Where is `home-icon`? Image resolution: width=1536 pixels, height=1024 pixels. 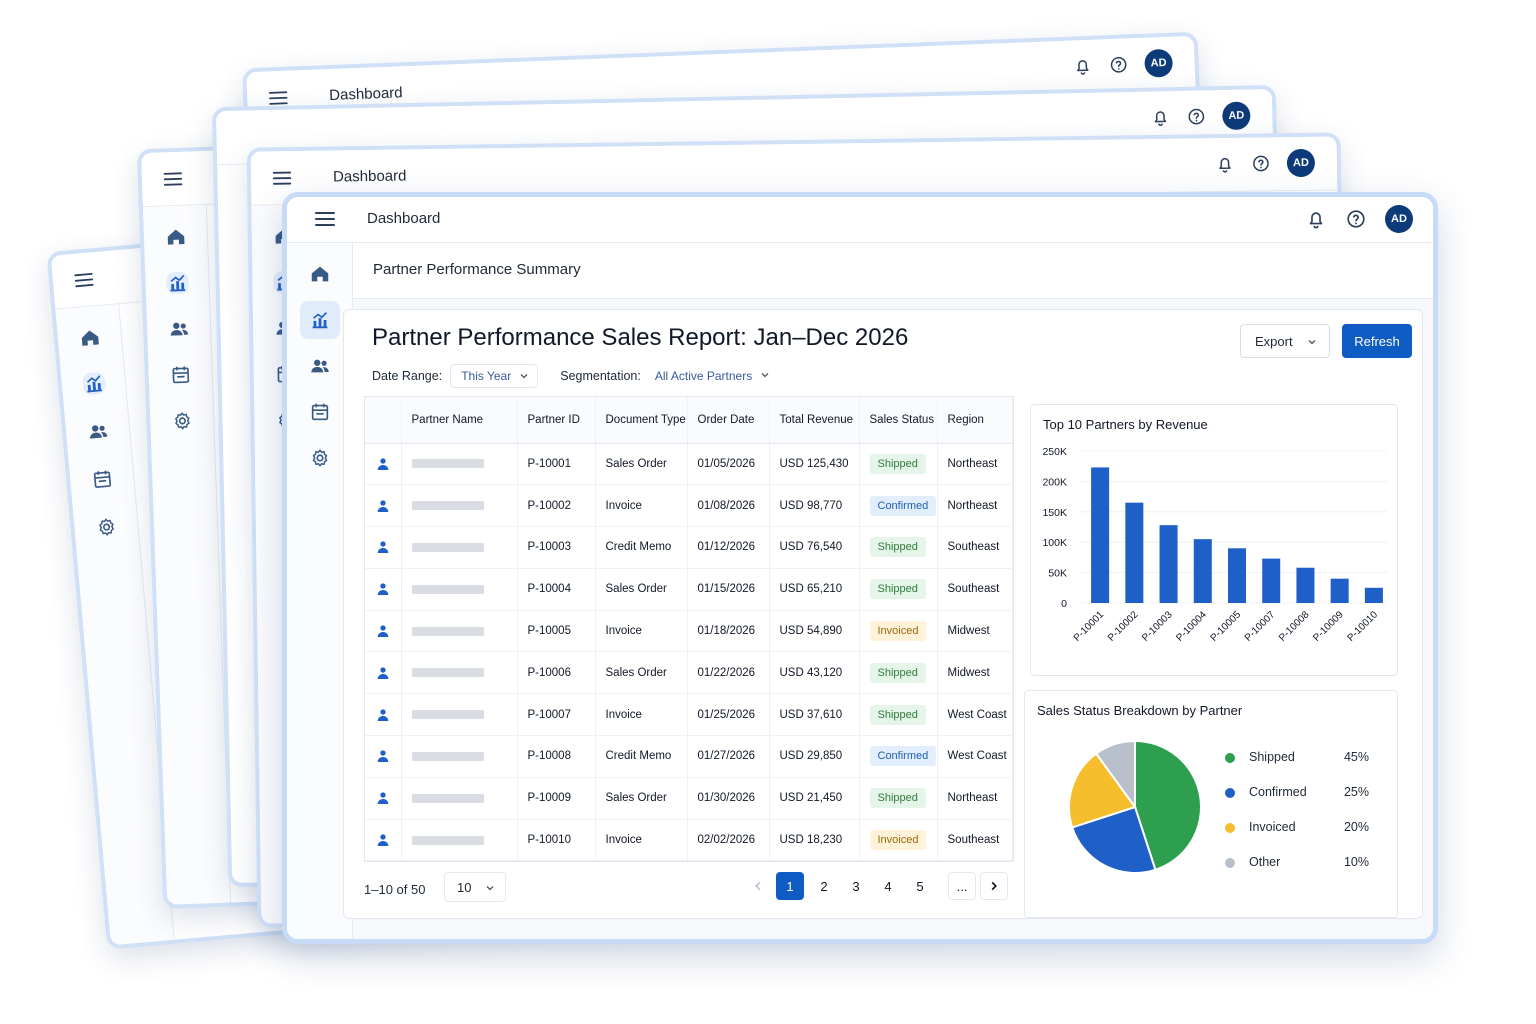 home-icon is located at coordinates (90, 338).